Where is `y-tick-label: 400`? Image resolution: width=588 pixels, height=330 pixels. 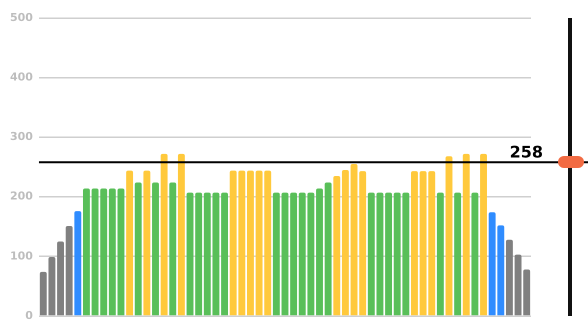
y-tick-label: 400 is located at coordinates (22, 77).